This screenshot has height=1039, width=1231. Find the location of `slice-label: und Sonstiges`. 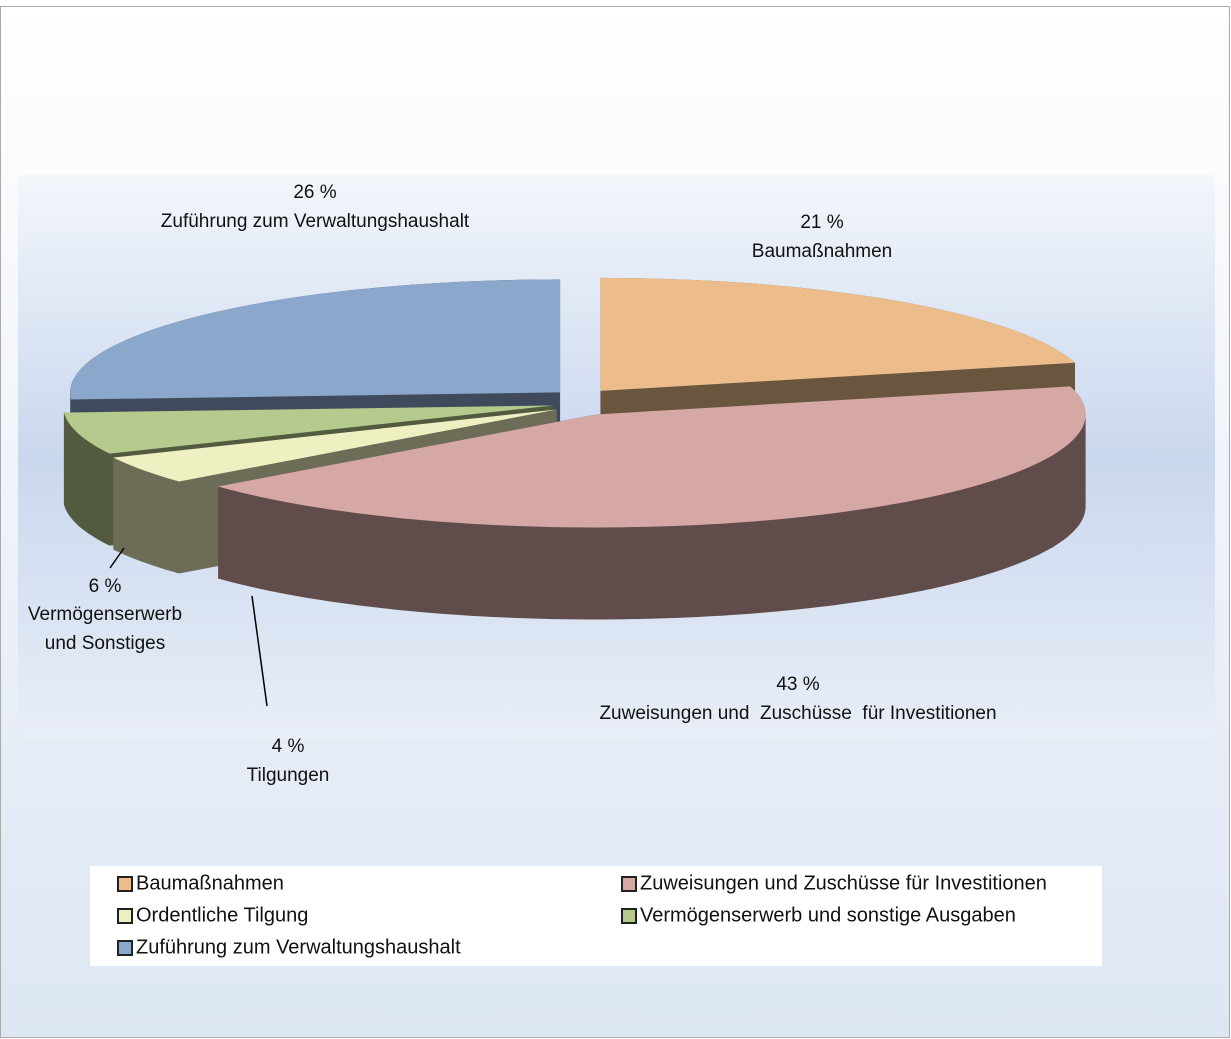

slice-label: und Sonstiges is located at coordinates (105, 643).